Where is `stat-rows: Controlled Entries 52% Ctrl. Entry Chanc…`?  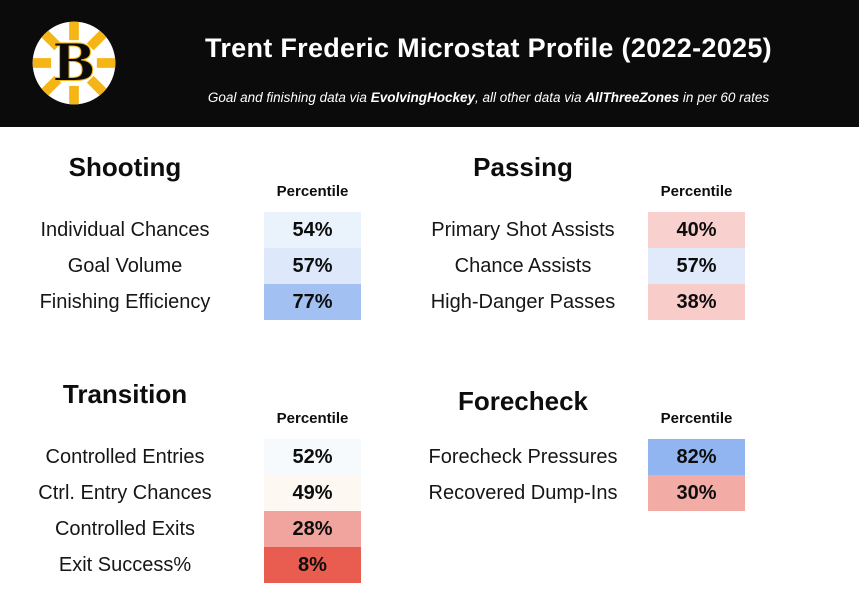 stat-rows: Controlled Entries 52% Ctrl. Entry Chanc… is located at coordinates (188, 511).